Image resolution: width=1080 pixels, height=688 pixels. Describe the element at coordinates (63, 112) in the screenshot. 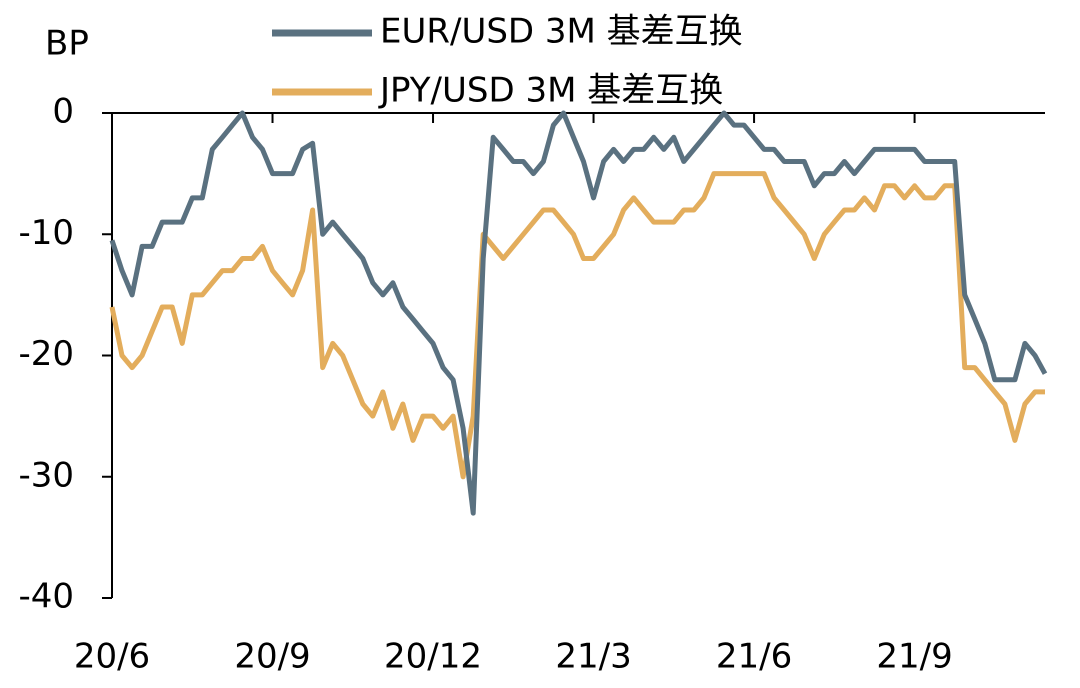

I see `y-tick-label: 0` at that location.